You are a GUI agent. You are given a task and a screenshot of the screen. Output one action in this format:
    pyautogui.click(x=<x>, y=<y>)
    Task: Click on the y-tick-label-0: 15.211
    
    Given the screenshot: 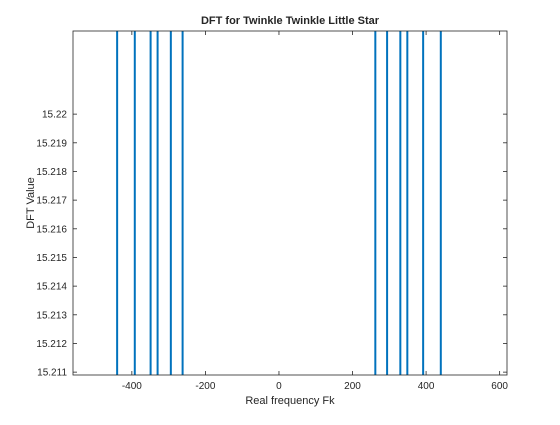 What is the action you would take?
    pyautogui.click(x=52, y=373)
    